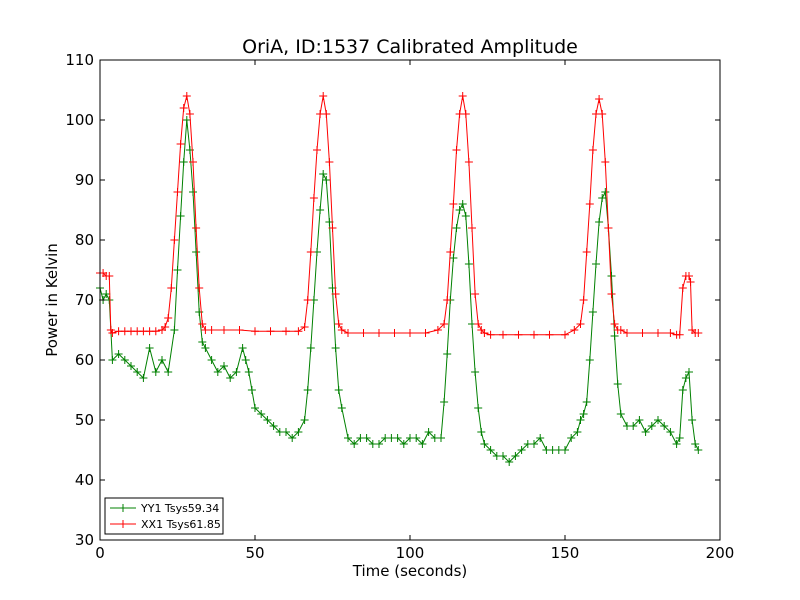 This screenshot has height=600, width=800. I want to click on y-tick-label: 90, so click(84, 180).